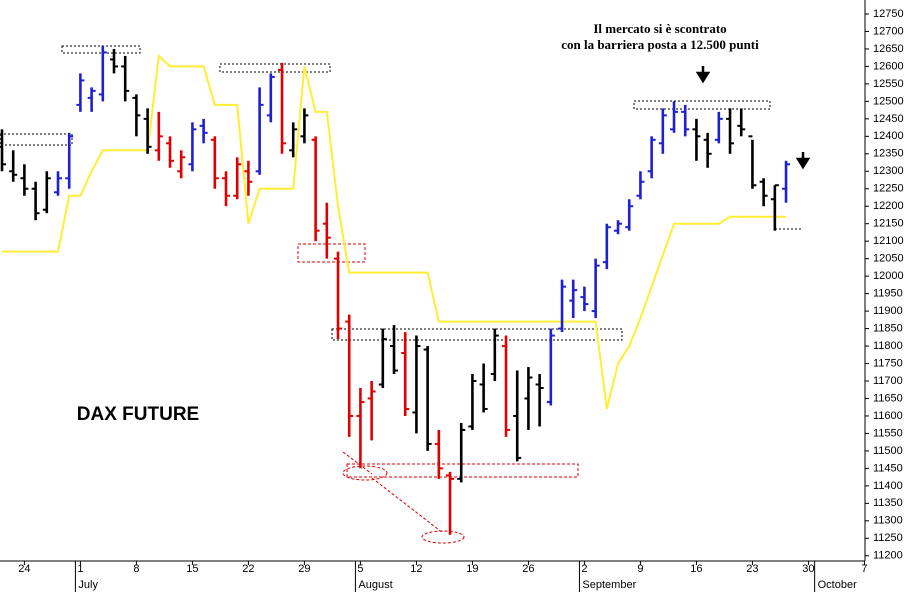 The height and width of the screenshot is (592, 915). What do you see at coordinates (888, 171) in the screenshot?
I see `y-tick-label: 12300` at bounding box center [888, 171].